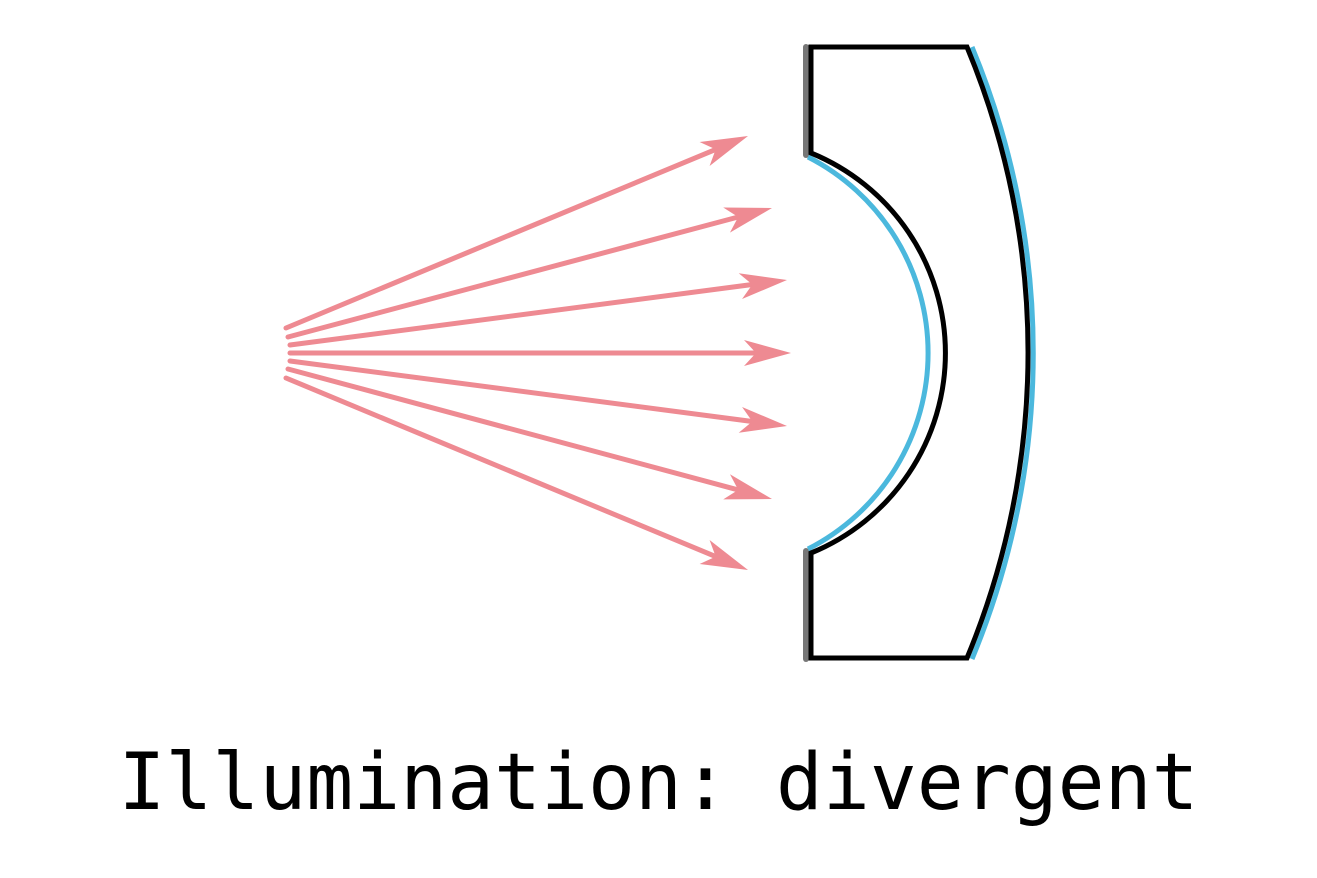  What do you see at coordinates (1002, 353) in the screenshot?
I see `outer-coating` at bounding box center [1002, 353].